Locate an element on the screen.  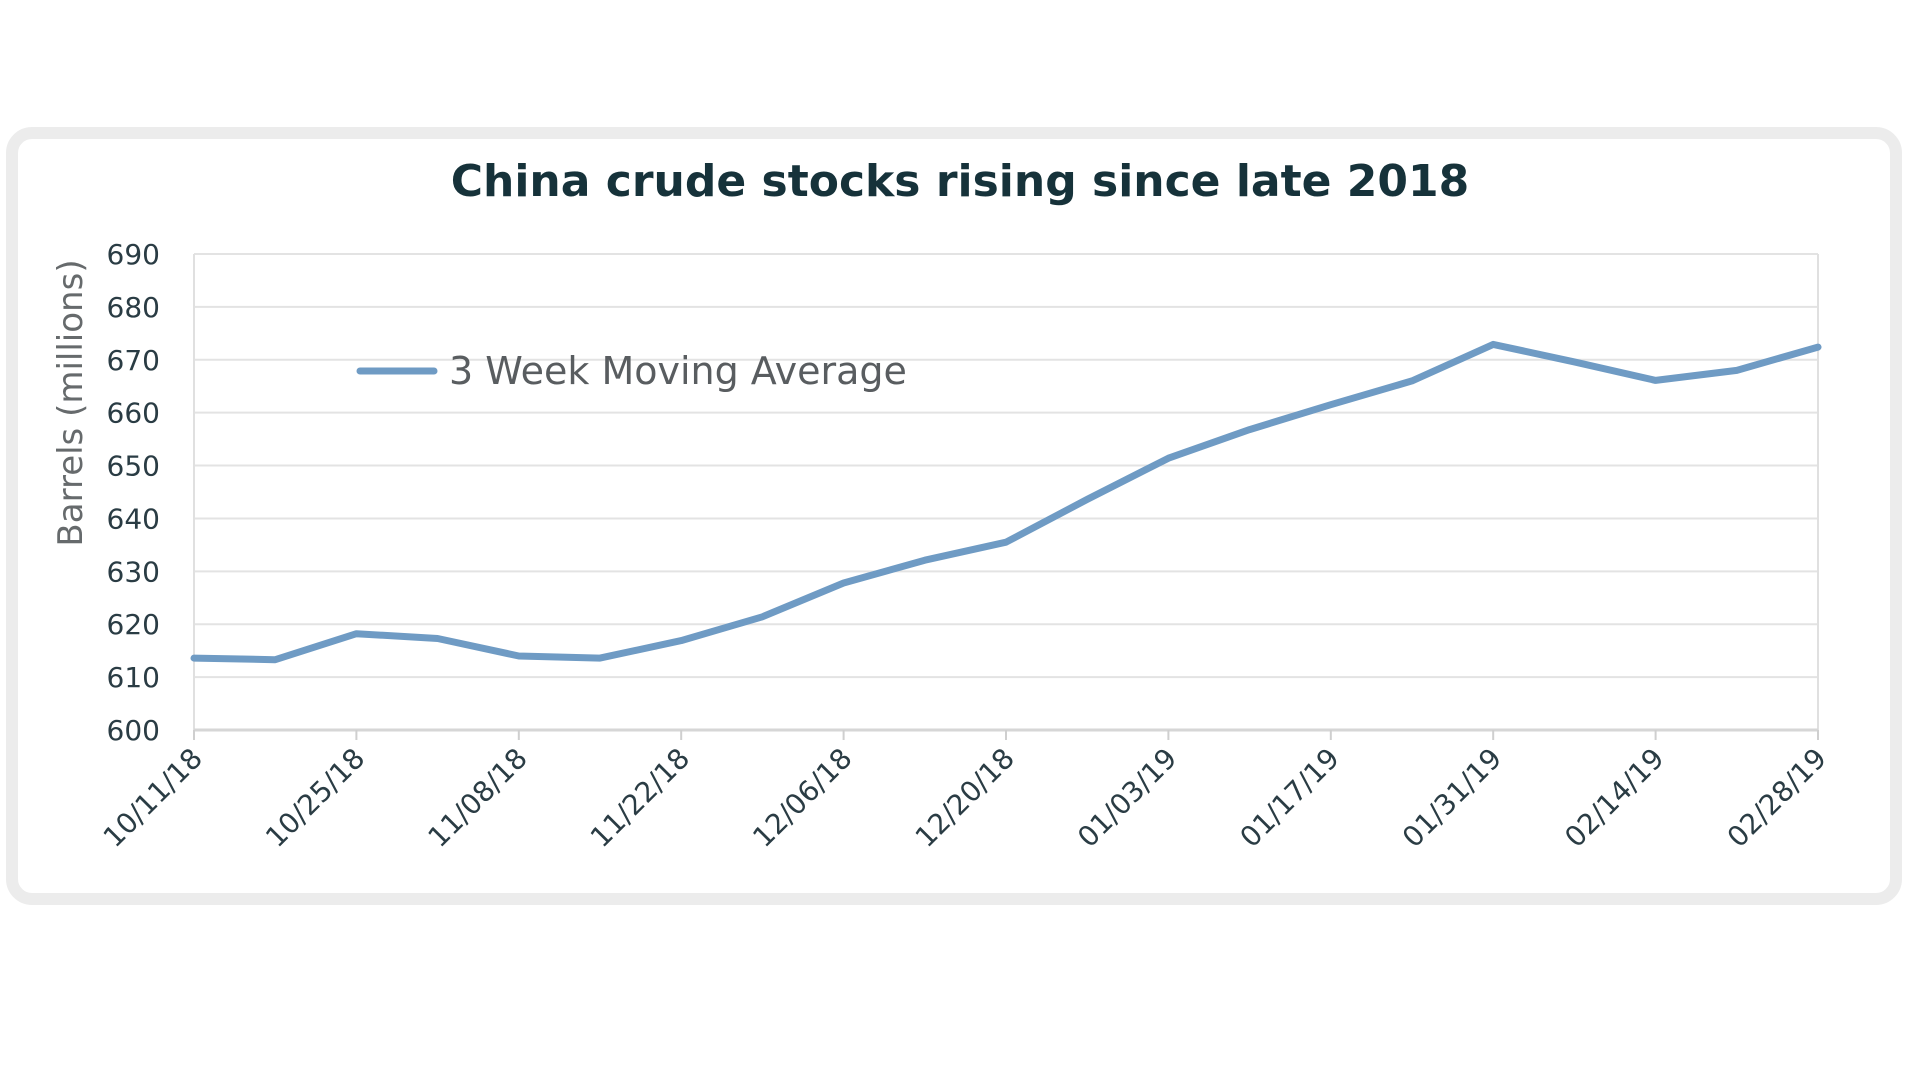
x-tick-label: 02/14/19 is located at coordinates (1614, 798).